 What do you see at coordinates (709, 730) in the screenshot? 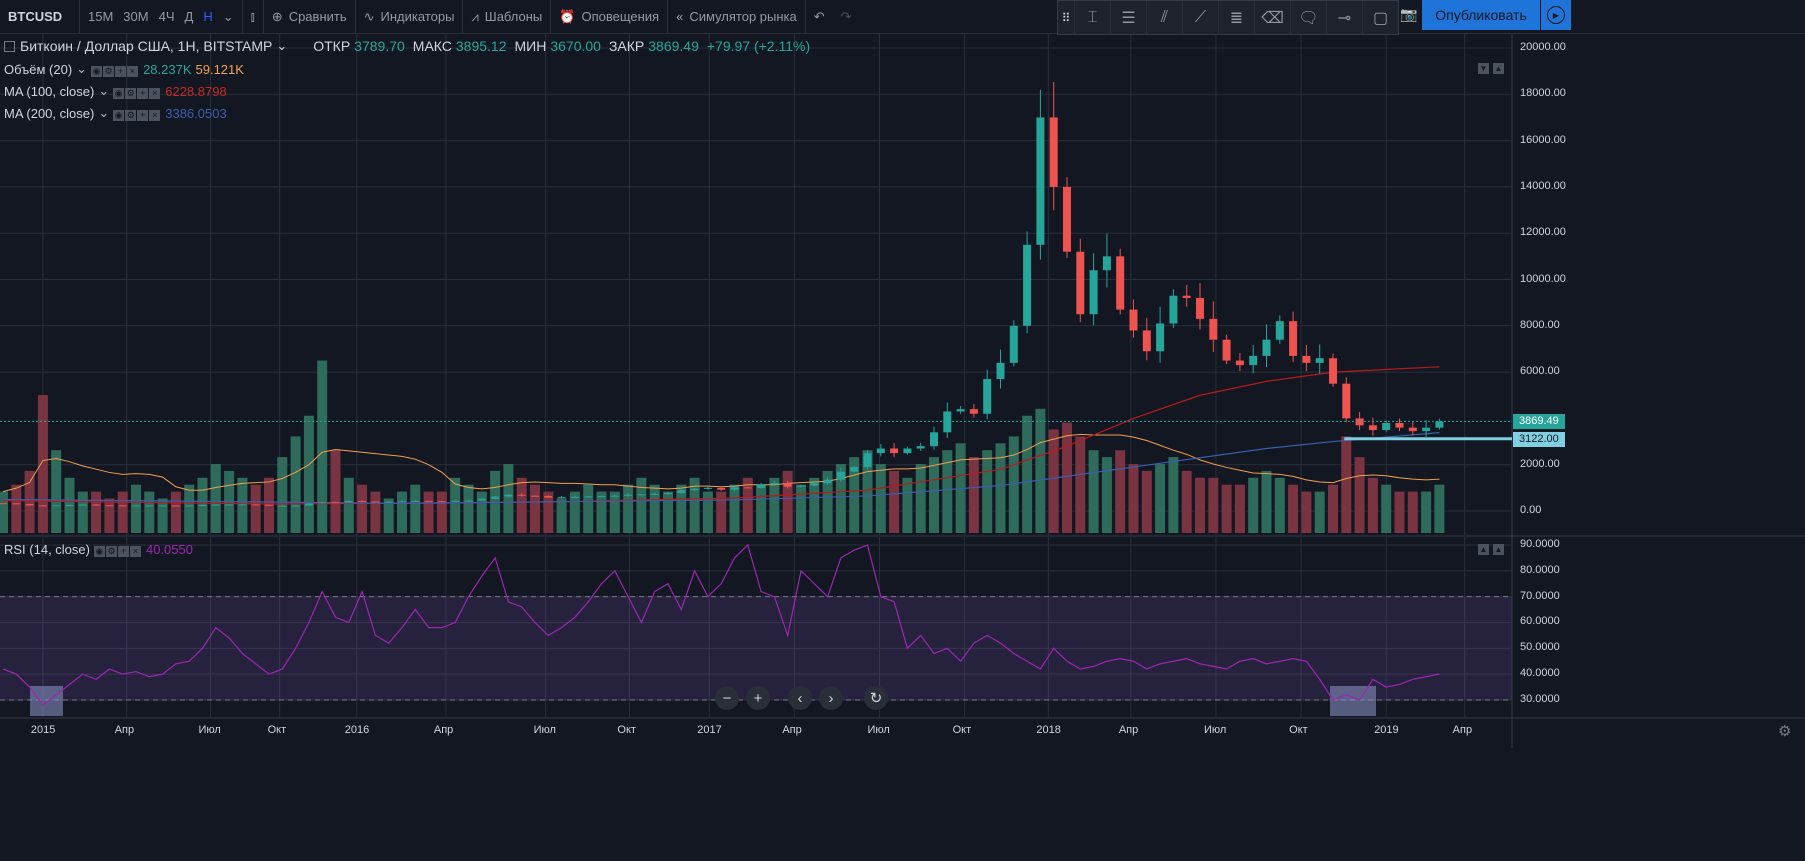
I see `time-tick-label: 2017` at bounding box center [709, 730].